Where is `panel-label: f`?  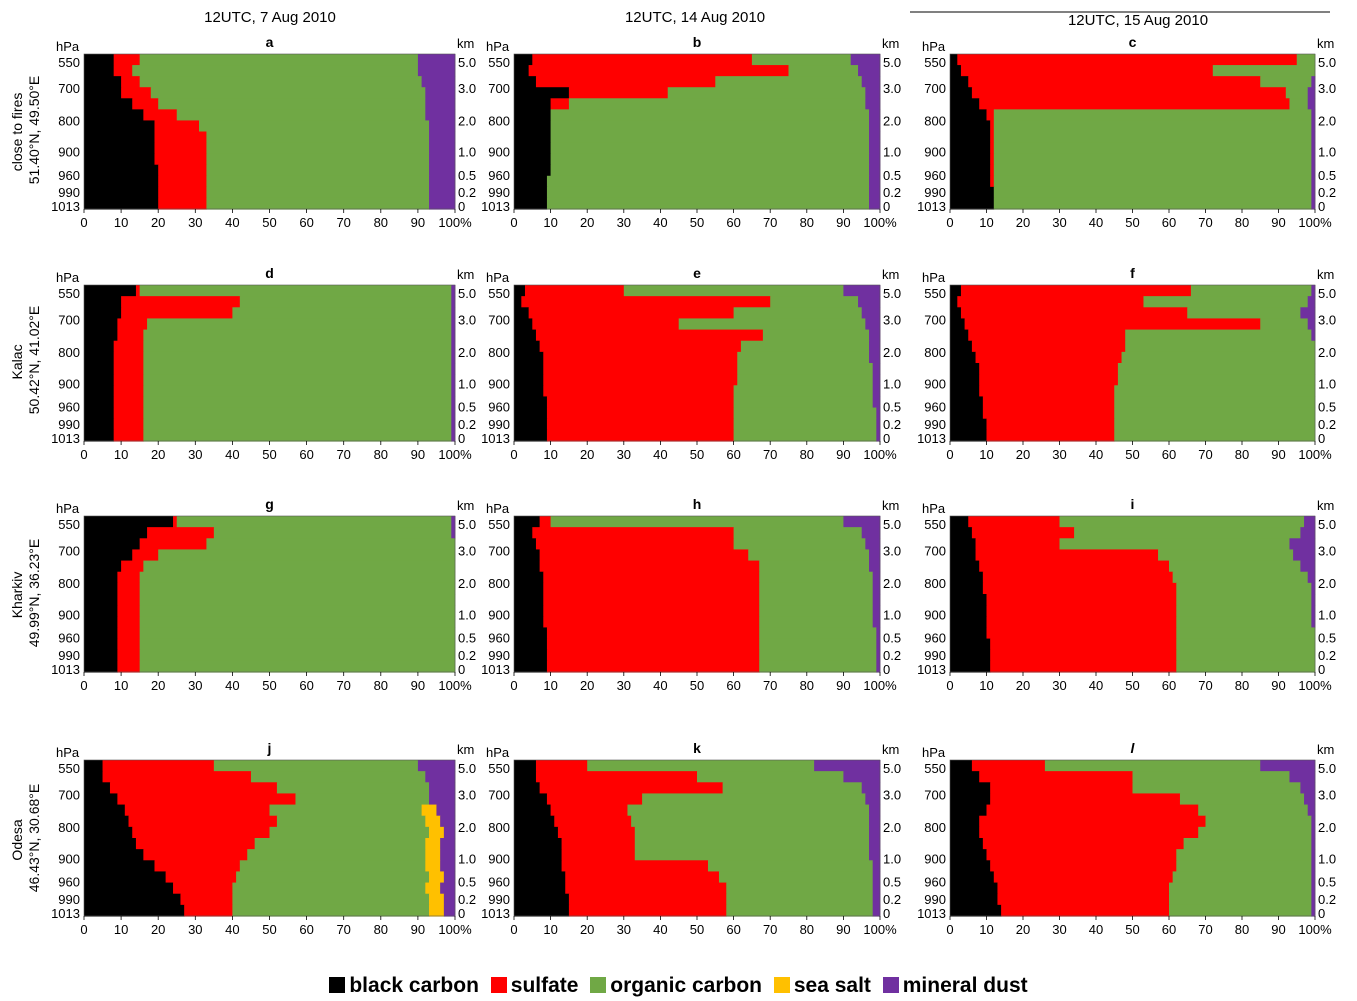
panel-label: f is located at coordinates (1132, 273).